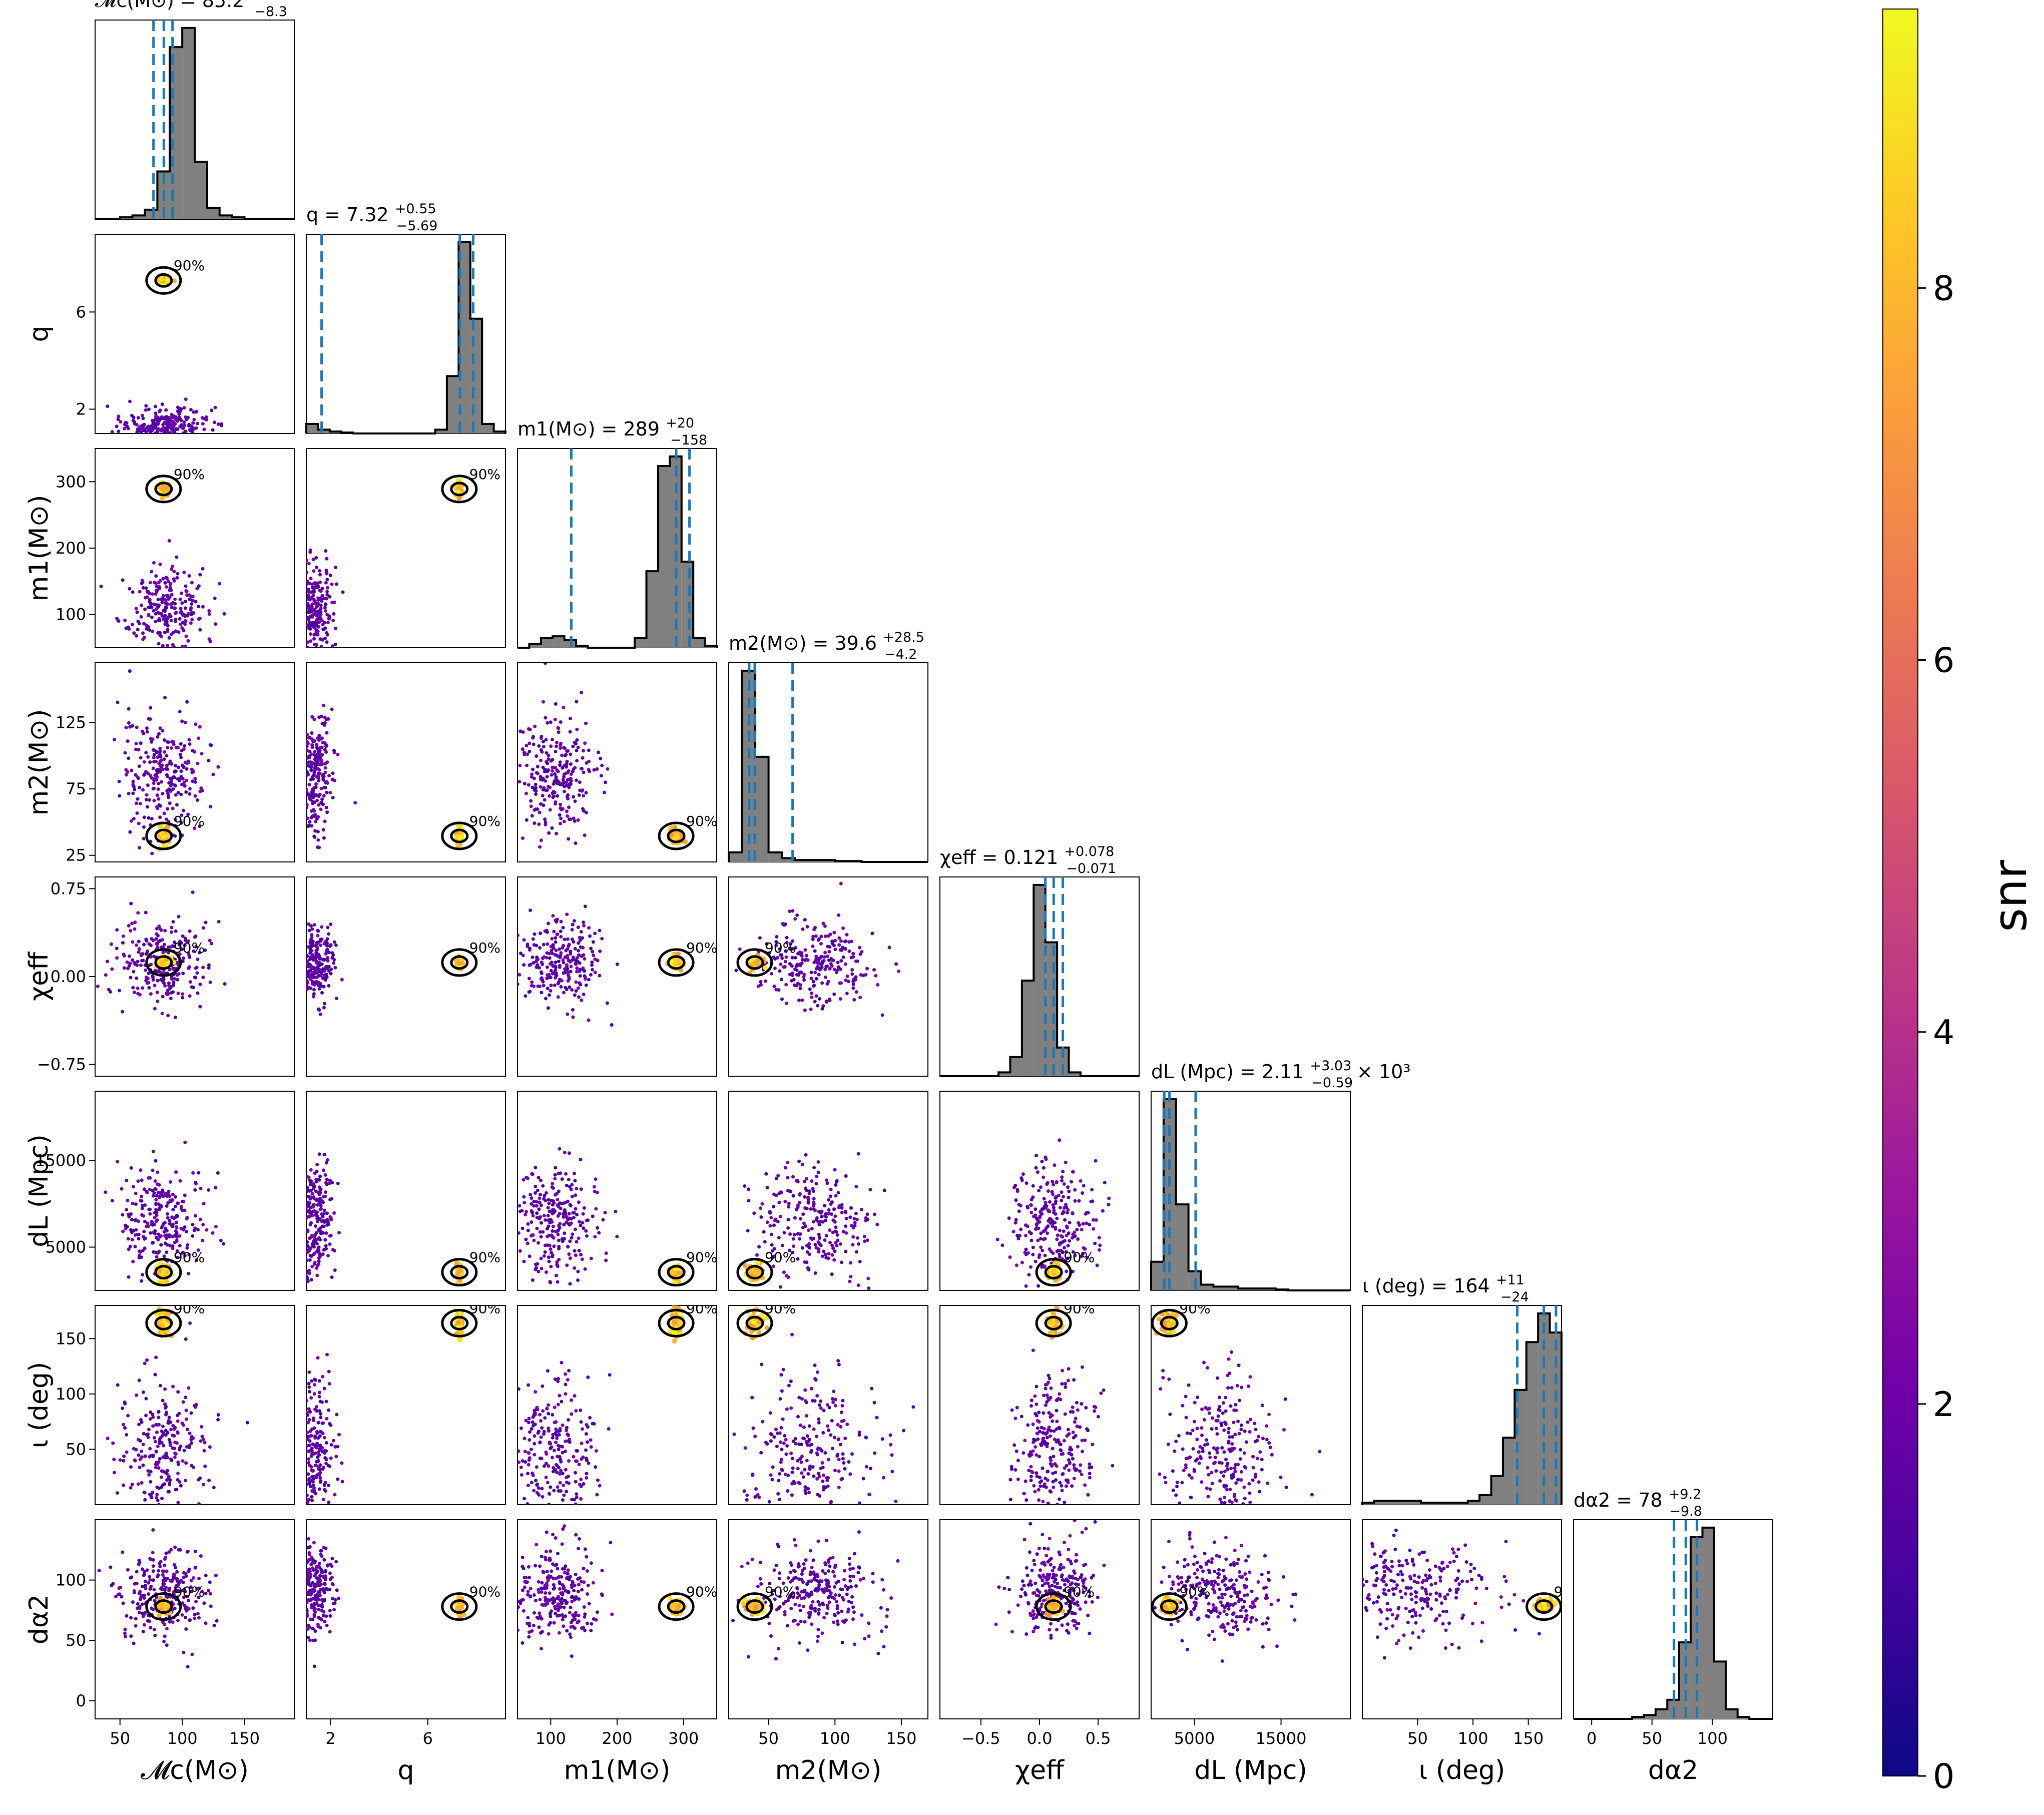  What do you see at coordinates (617, 1405) in the screenshot?
I see `scatter-panel-m1-iota: 90%` at bounding box center [617, 1405].